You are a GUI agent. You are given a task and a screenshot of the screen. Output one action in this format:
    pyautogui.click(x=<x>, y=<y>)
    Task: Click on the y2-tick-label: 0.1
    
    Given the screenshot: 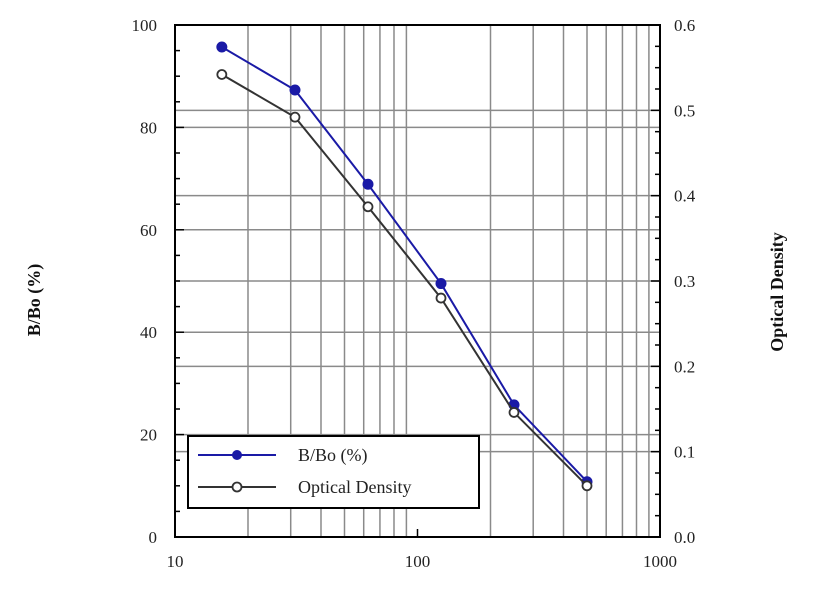 What is the action you would take?
    pyautogui.click(x=684, y=452)
    